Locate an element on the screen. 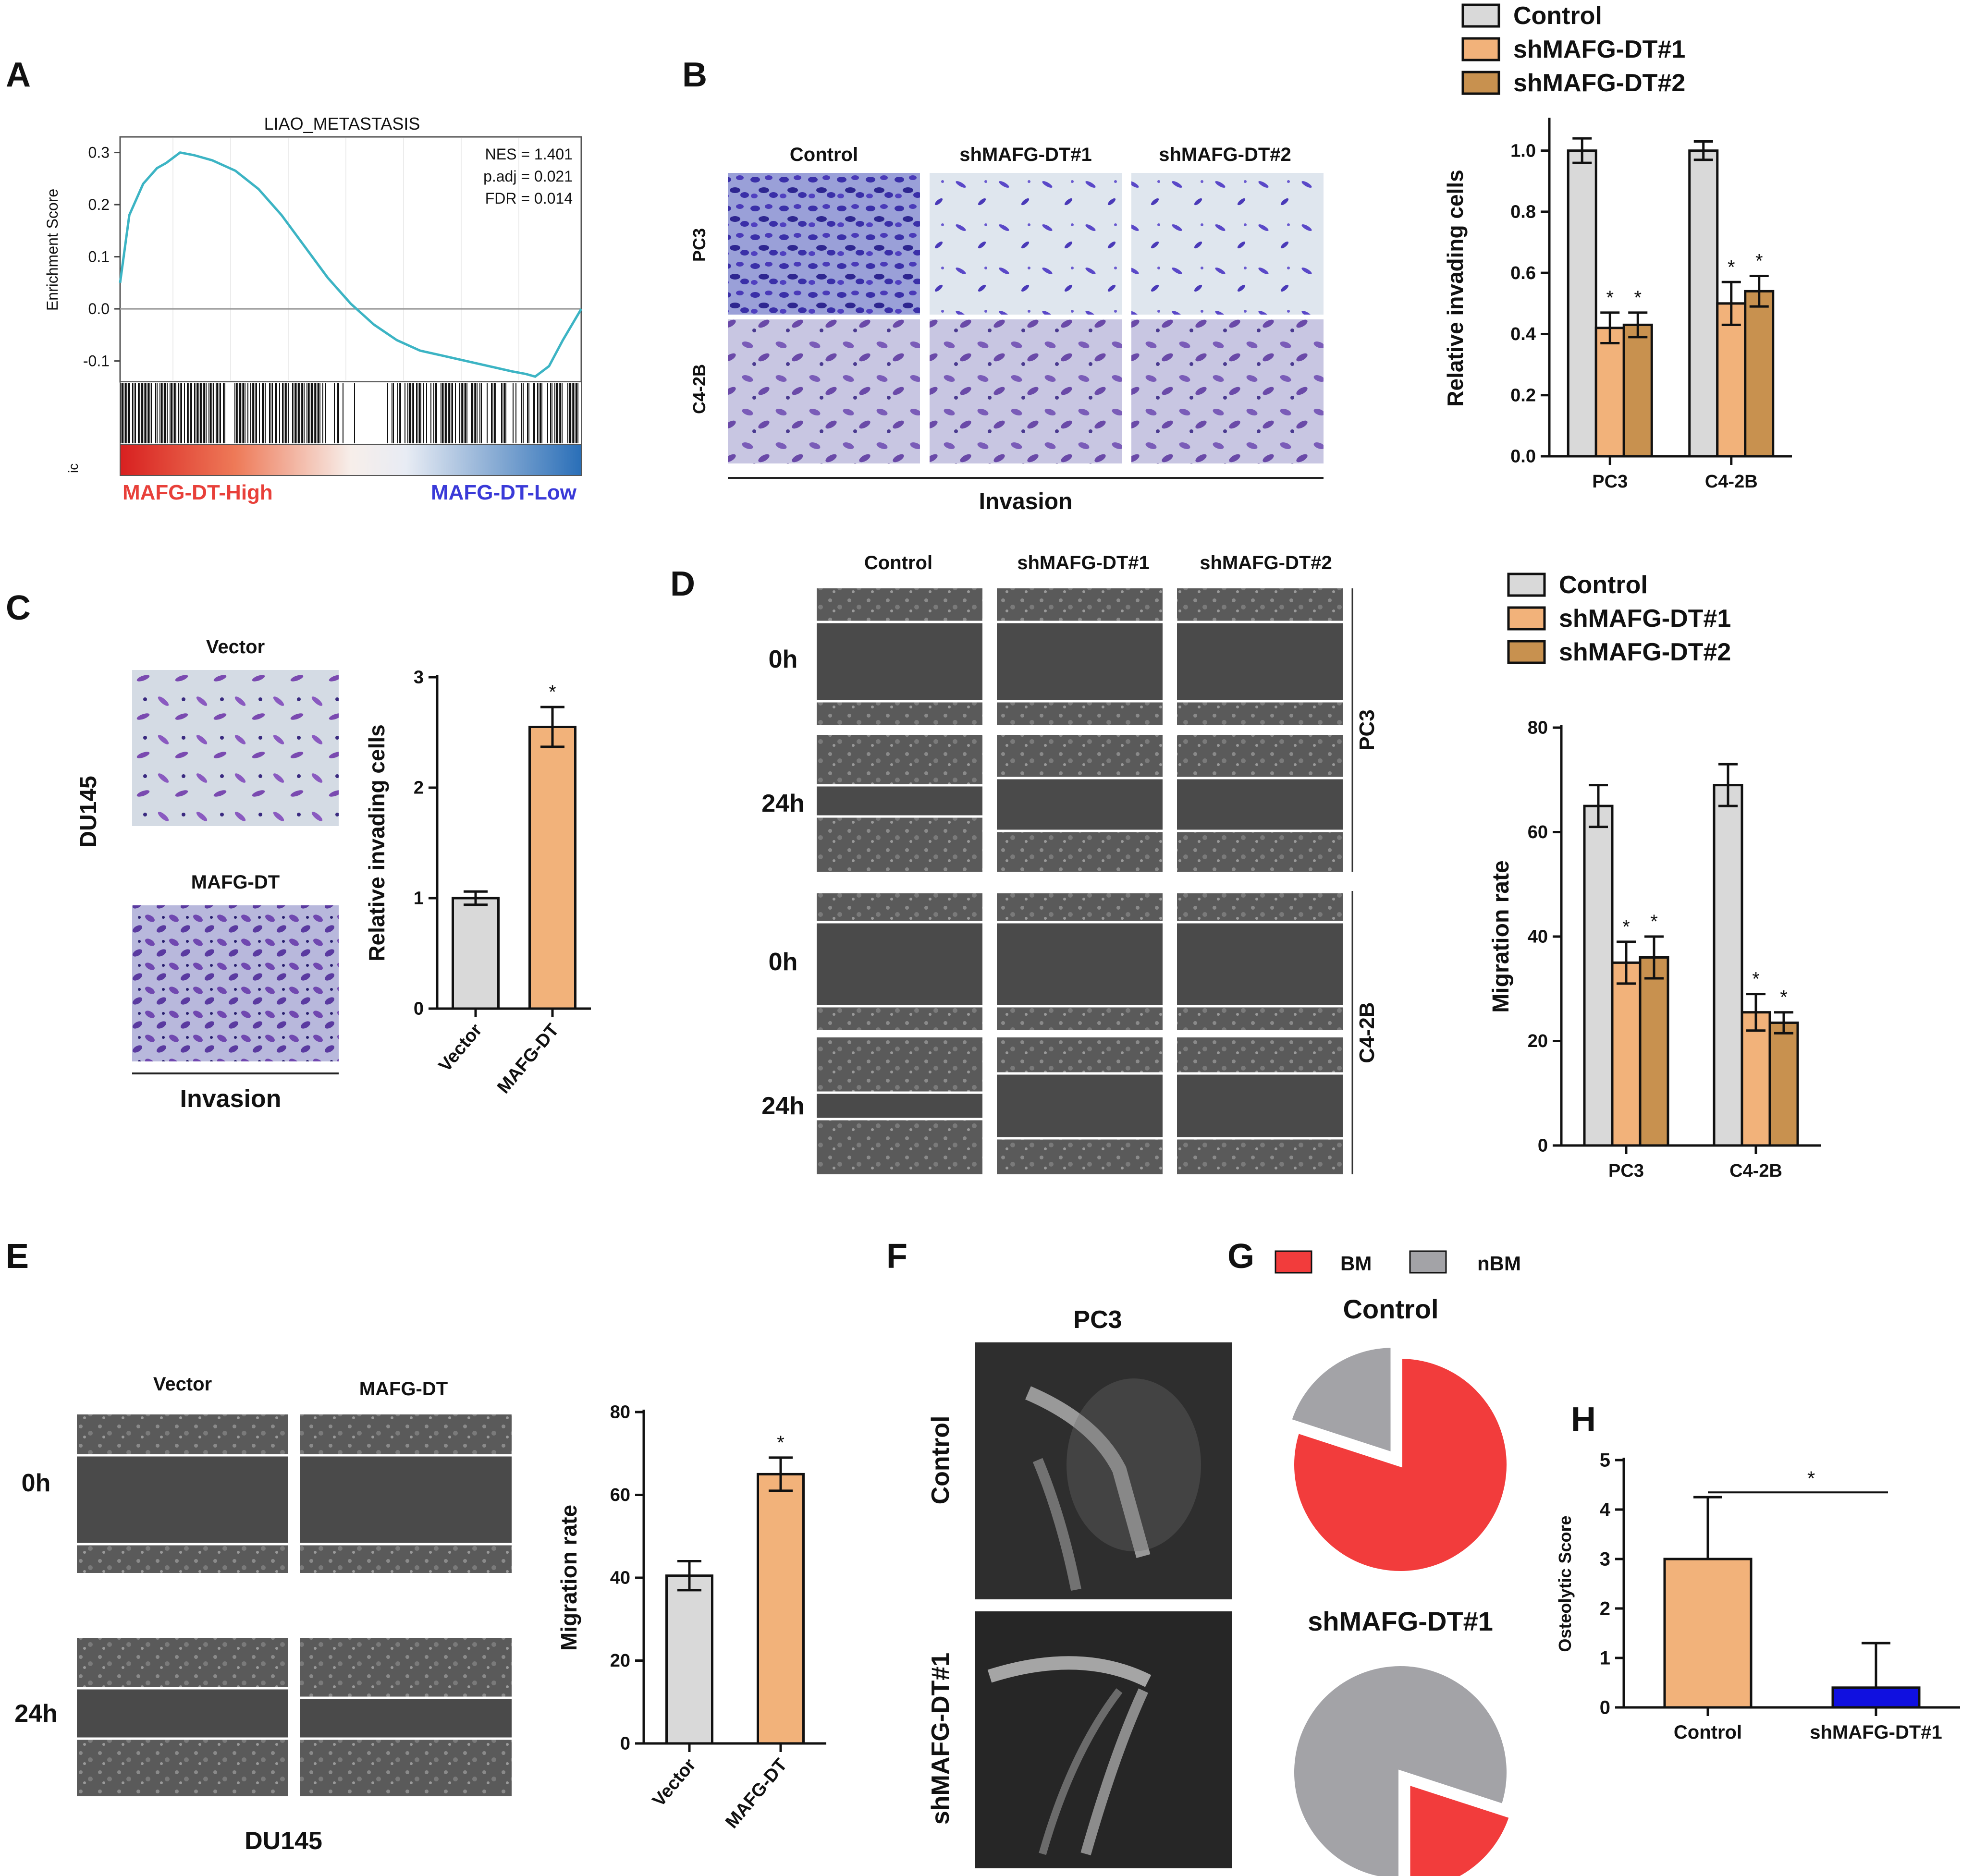 The image size is (1986, 1876). chart-c-bar-vector is located at coordinates (476, 953).